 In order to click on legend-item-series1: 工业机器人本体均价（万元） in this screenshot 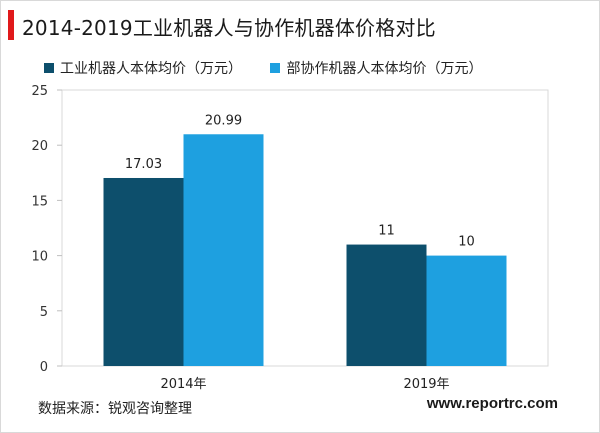, I will do `click(143, 68)`.